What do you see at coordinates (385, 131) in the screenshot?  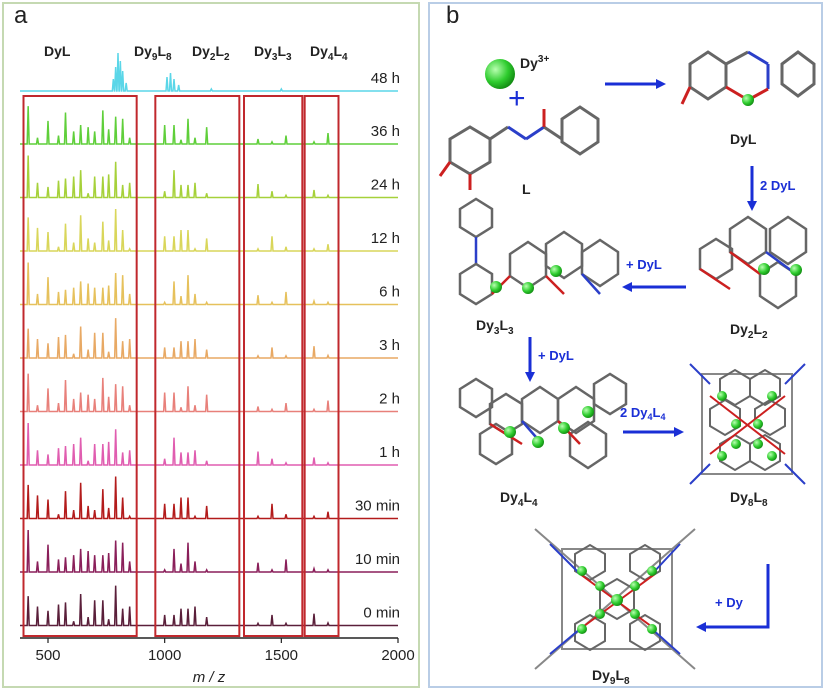 I see `time-label: 36 h` at bounding box center [385, 131].